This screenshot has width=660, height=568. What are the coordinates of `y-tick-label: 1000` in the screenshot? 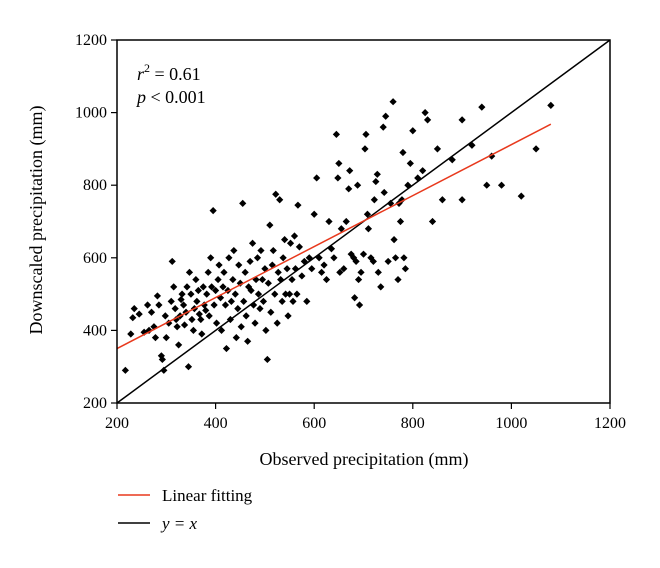 It's located at (91, 113).